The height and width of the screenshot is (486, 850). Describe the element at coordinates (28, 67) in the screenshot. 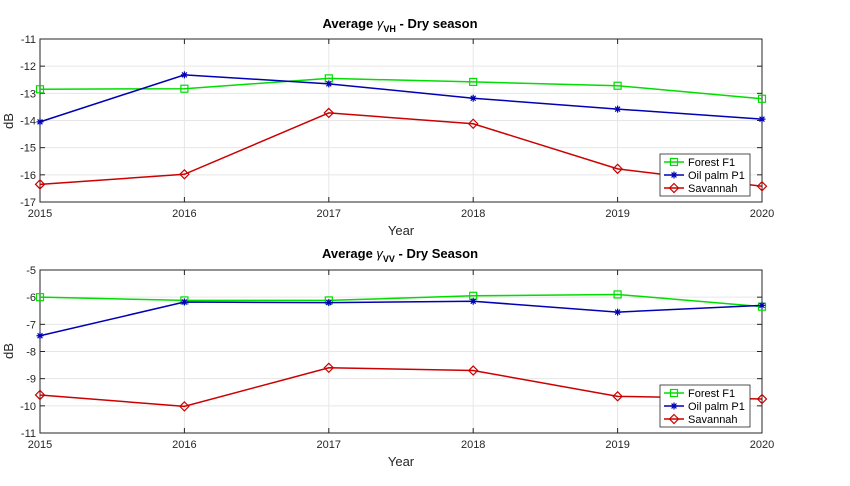

I see `y-tick-label: -12` at that location.